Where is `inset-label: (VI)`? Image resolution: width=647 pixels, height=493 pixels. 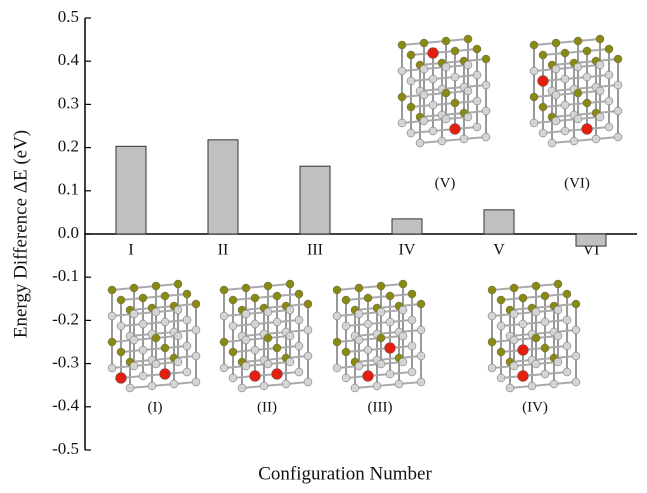
inset-label: (VI) is located at coordinates (577, 183).